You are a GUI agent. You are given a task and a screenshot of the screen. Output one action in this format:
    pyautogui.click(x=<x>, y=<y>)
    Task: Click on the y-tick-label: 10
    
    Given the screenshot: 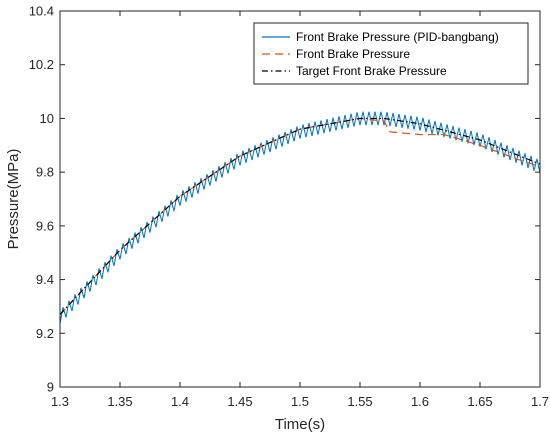 What is the action you would take?
    pyautogui.click(x=47, y=118)
    